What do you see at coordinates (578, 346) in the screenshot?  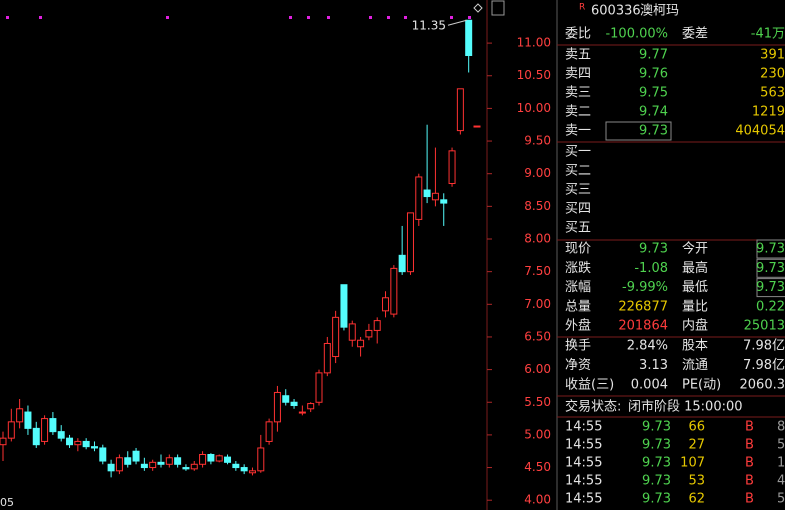 I see `fund-label: 换手` at bounding box center [578, 346].